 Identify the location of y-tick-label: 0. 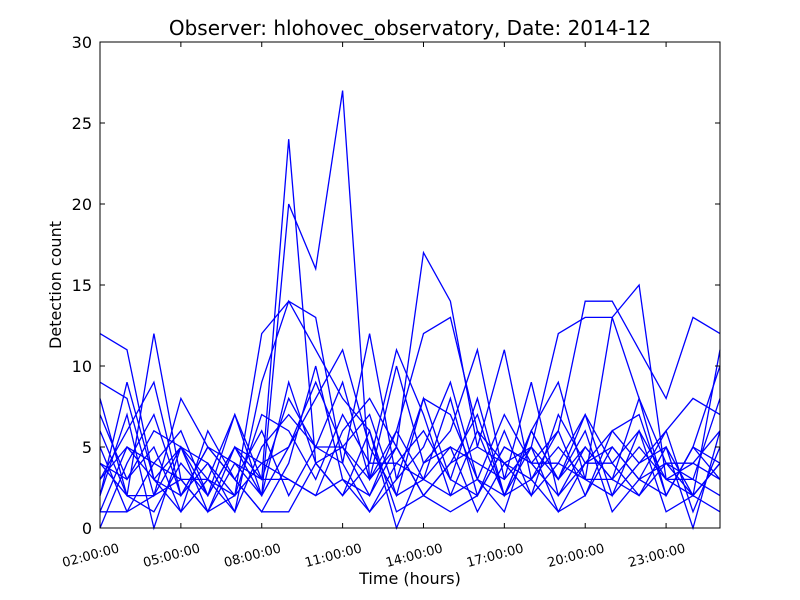
(87, 528).